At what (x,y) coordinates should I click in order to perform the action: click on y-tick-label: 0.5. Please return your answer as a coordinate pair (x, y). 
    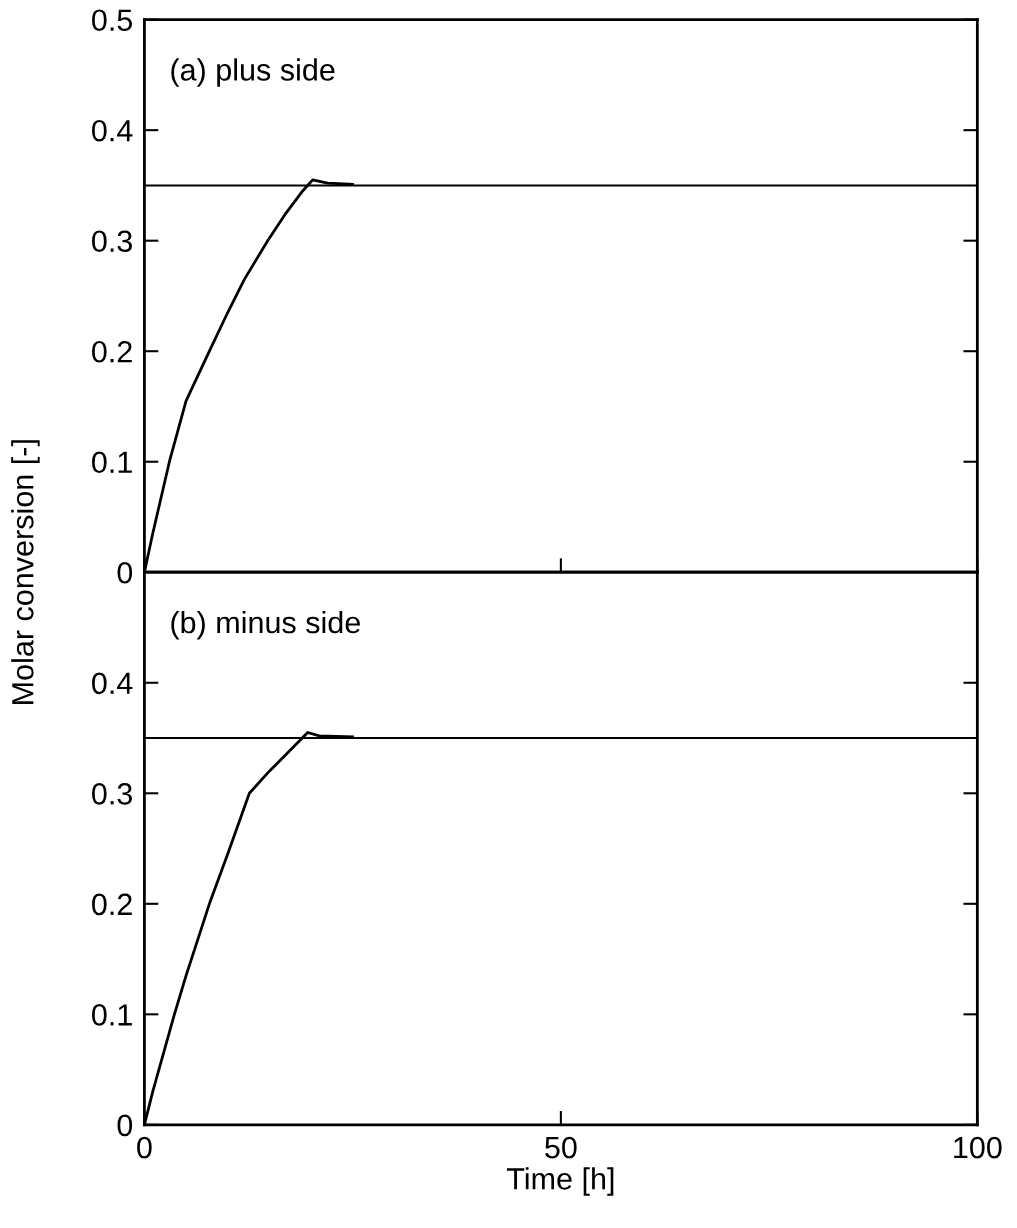
    Looking at the image, I should click on (112, 20).